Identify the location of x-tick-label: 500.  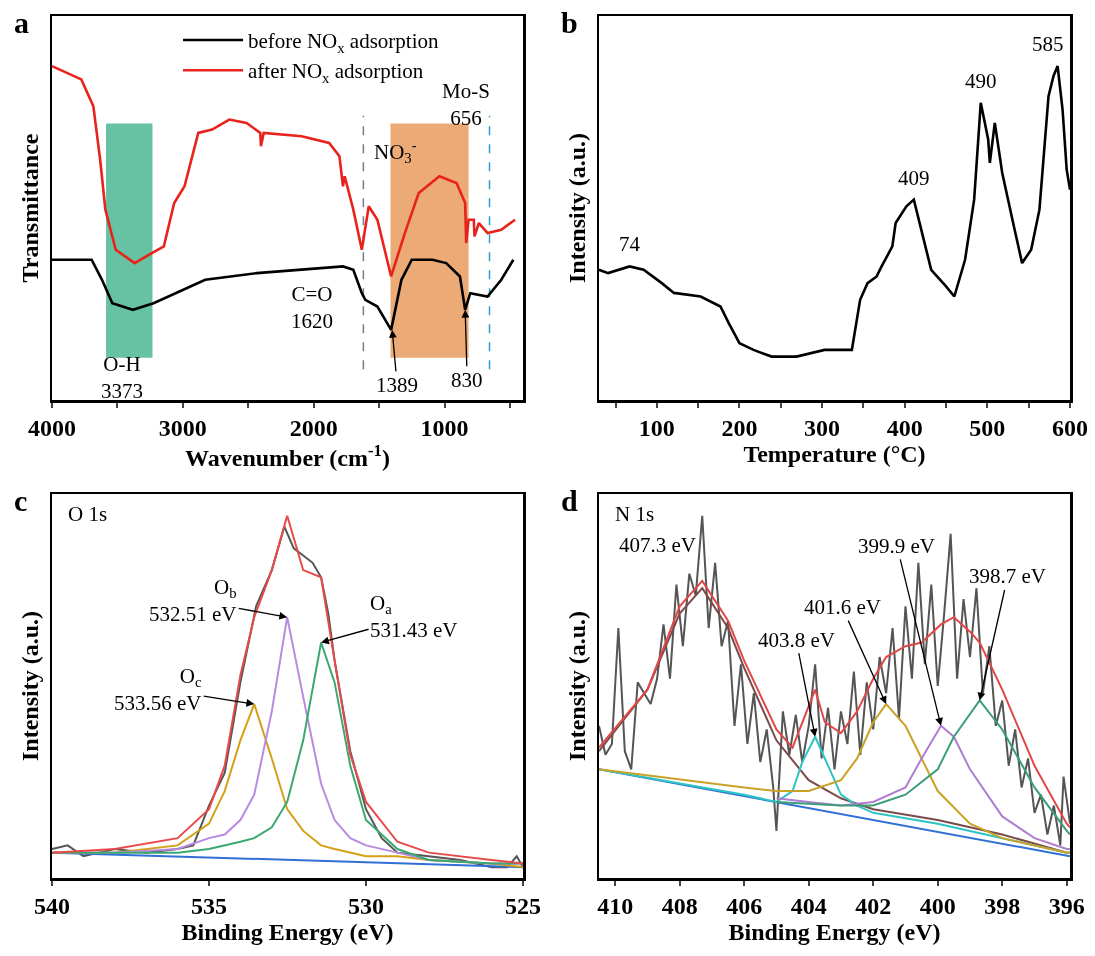
(987, 428).